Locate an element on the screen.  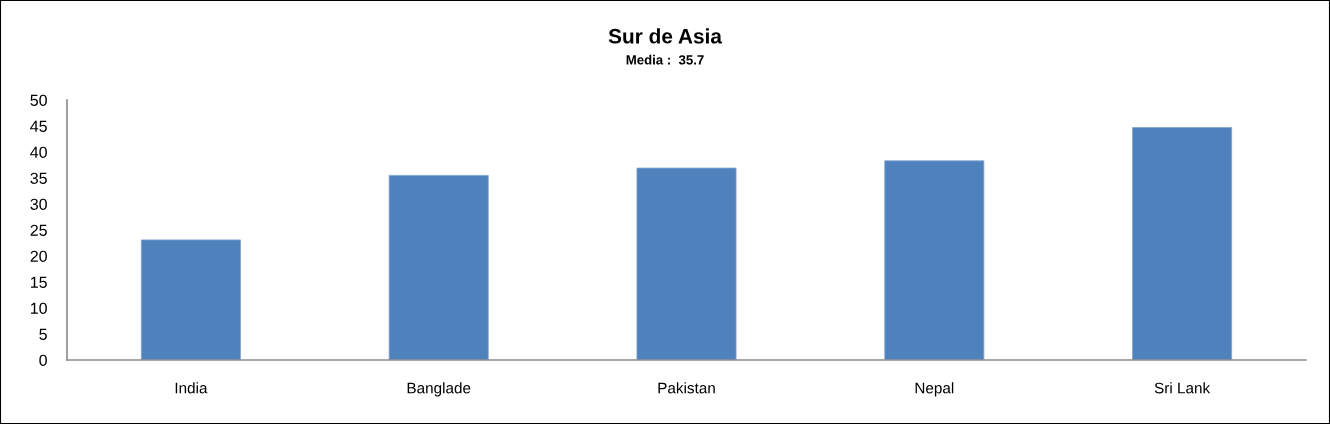
y-tick-label: 0 is located at coordinates (43, 360).